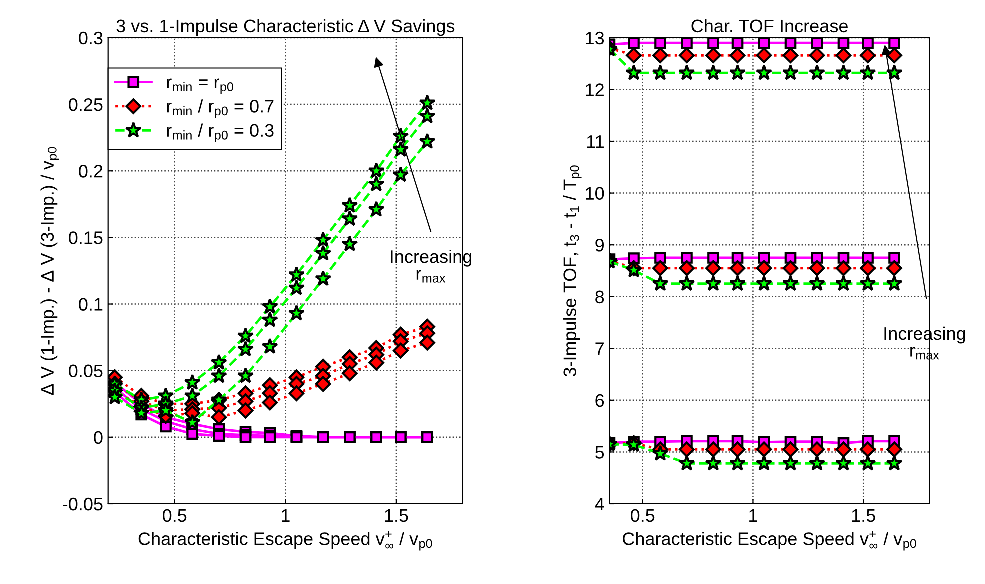  What do you see at coordinates (572, 271) in the screenshot?
I see `y-axis-title: 3-Impulse TOF, t$_{3}$ - t$_{1}$ / T$_{p0}$` at bounding box center [572, 271].